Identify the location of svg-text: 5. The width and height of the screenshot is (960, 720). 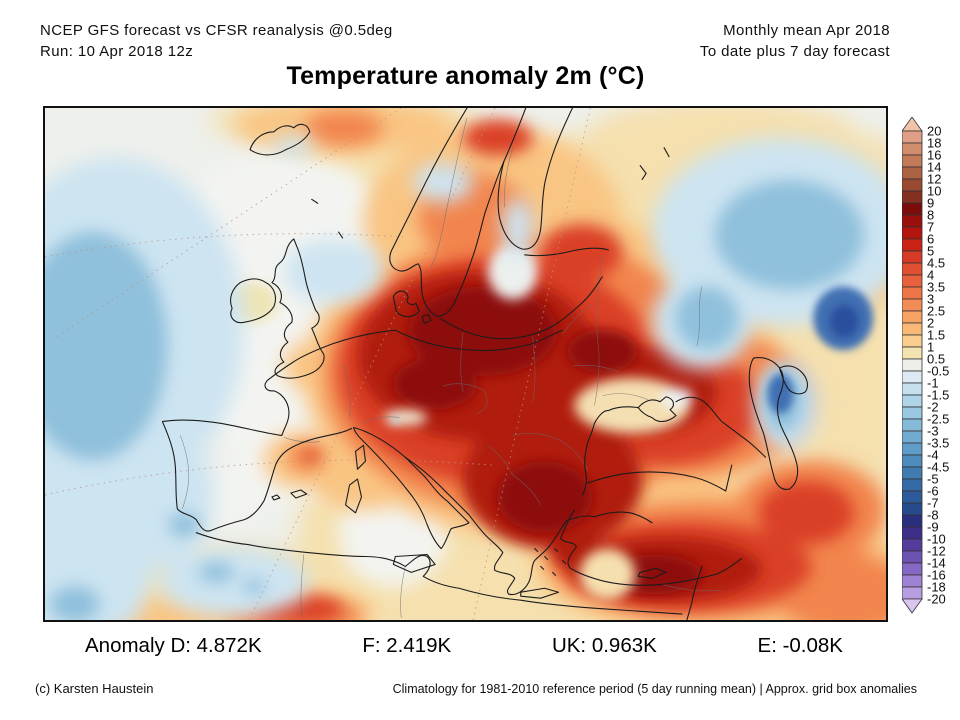
(930, 251).